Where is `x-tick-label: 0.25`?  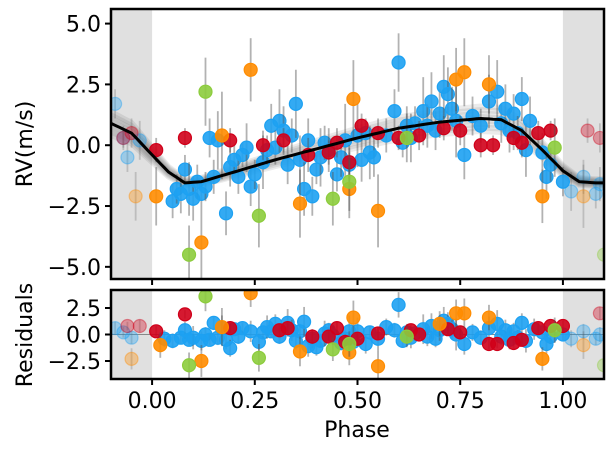
x-tick-label: 0.25 is located at coordinates (254, 401).